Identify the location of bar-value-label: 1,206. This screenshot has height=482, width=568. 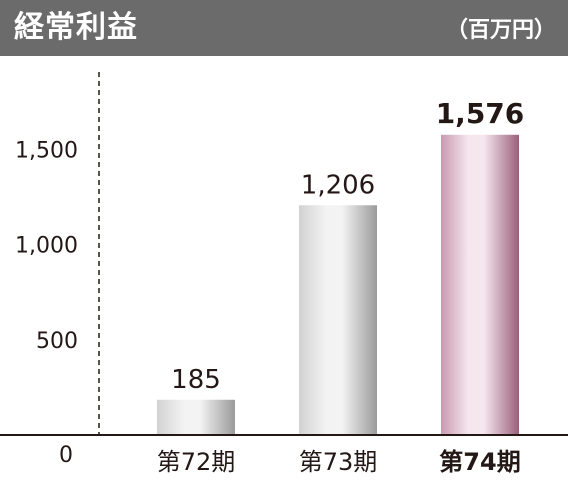
(338, 185).